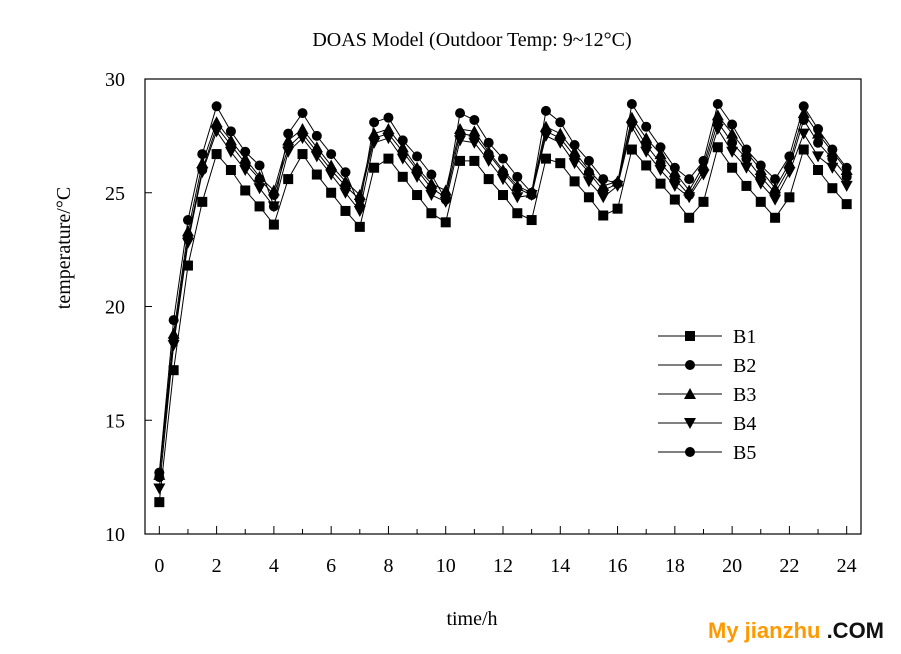  I want to click on legend-marker-b4, so click(690, 423).